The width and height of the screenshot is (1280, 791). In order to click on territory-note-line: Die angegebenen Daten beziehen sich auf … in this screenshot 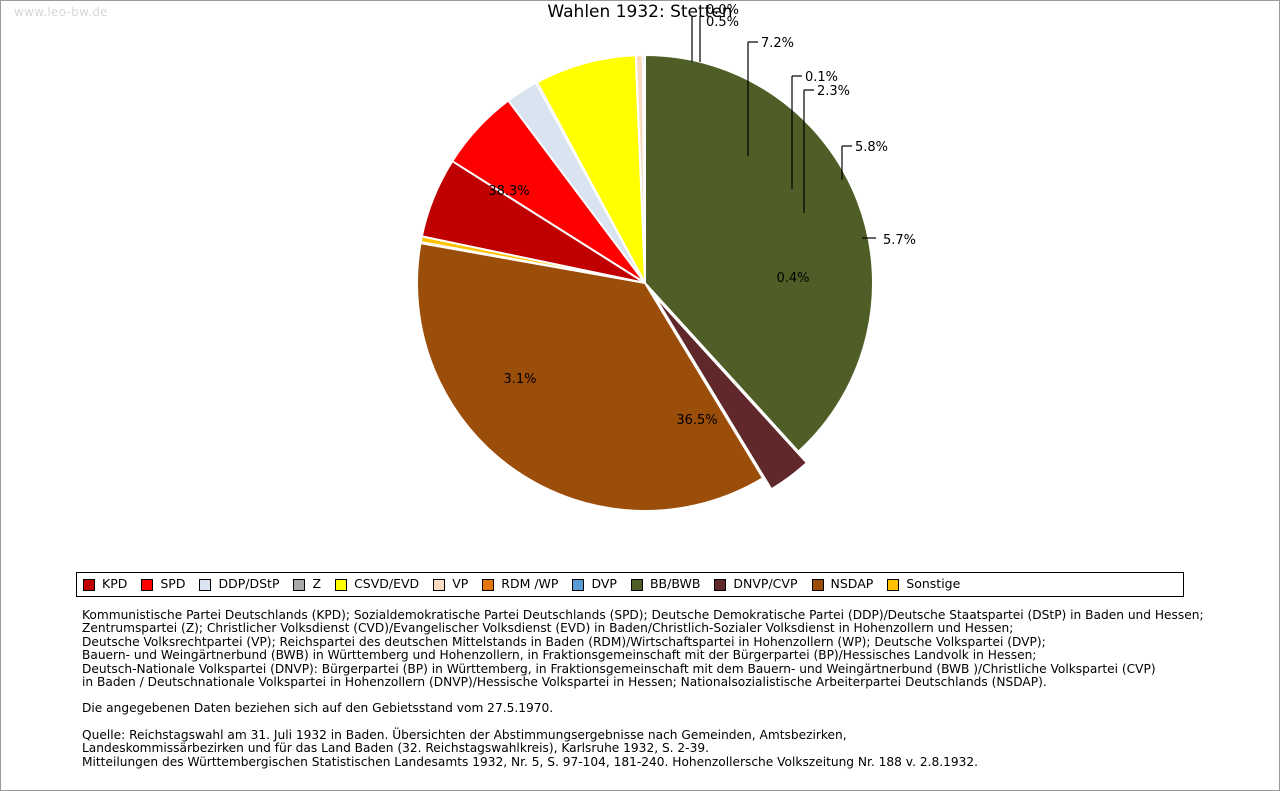, I will do `click(318, 708)`.